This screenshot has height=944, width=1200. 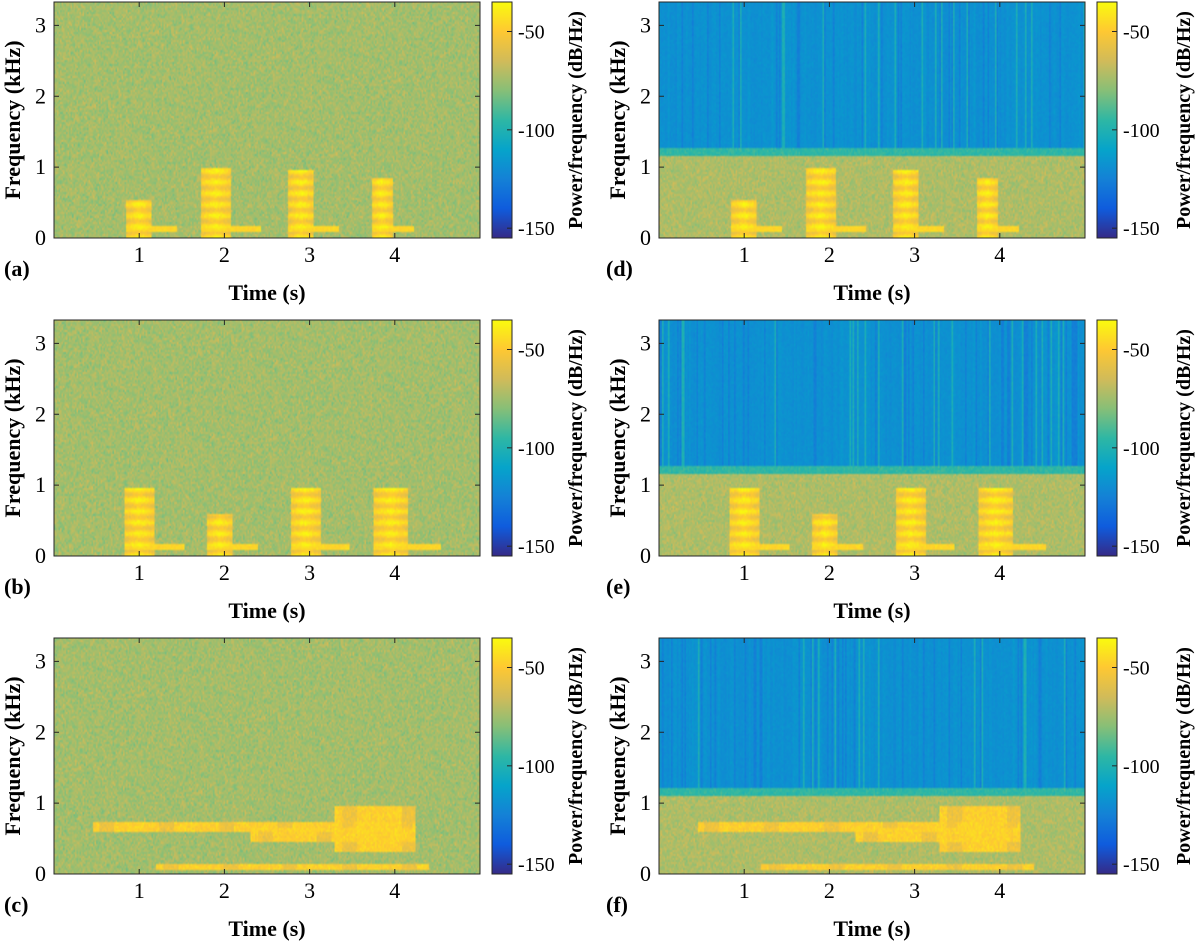 What do you see at coordinates (16, 904) in the screenshot?
I see `panel-label: (c)` at bounding box center [16, 904].